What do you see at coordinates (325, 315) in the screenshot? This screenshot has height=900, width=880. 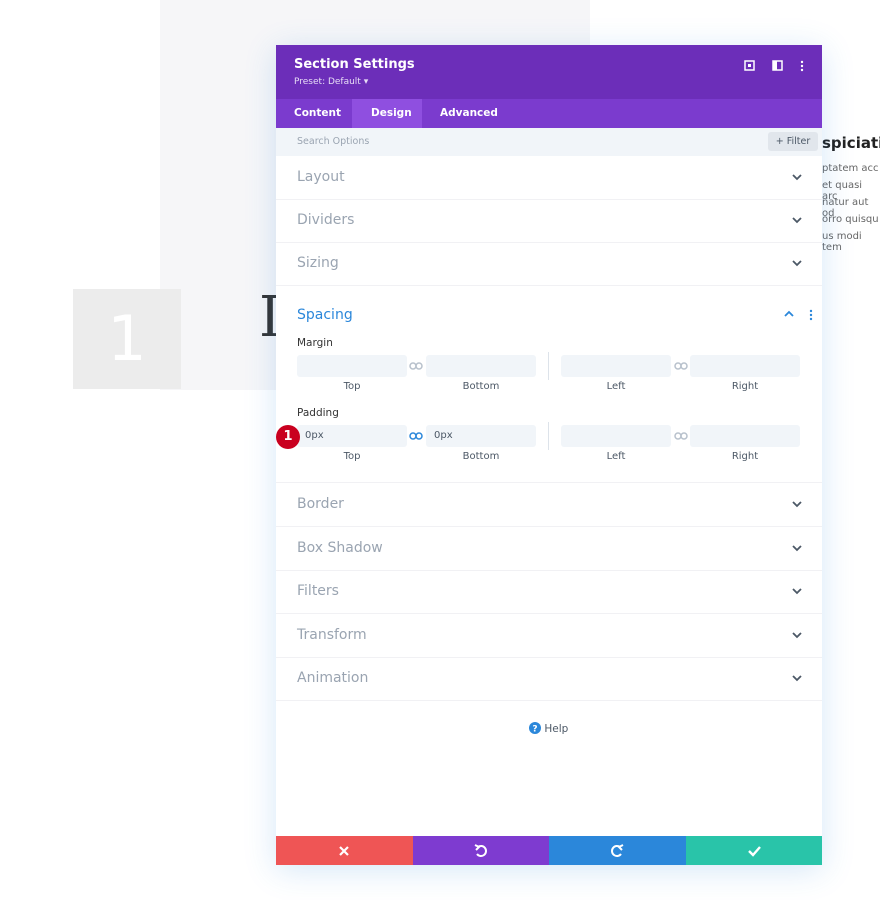 I see `group-title: Spacing` at bounding box center [325, 315].